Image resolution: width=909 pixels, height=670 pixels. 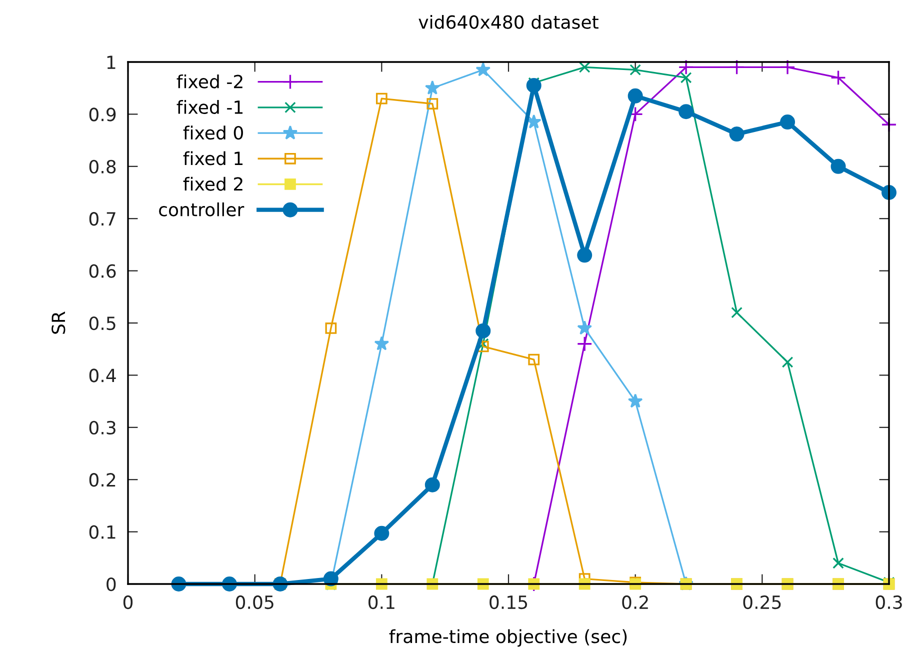 What do you see at coordinates (209, 81) in the screenshot?
I see `legend-label: fixed -2` at bounding box center [209, 81].